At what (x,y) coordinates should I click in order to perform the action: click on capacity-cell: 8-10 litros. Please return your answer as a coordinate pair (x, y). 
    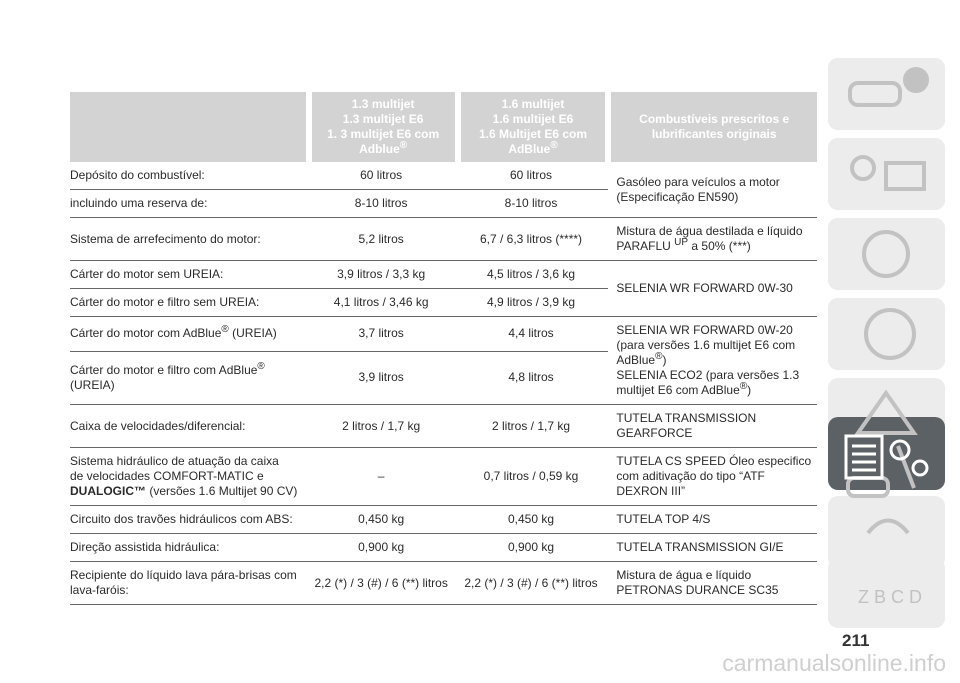
    Looking at the image, I should click on (383, 203).